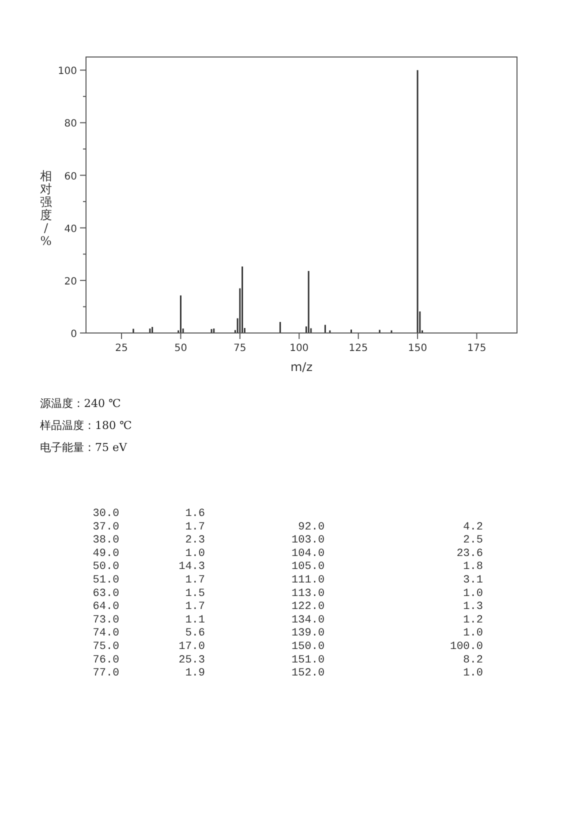 This screenshot has width=570, height=814. What do you see at coordinates (240, 348) in the screenshot?
I see `x-tick-label: 75` at bounding box center [240, 348].